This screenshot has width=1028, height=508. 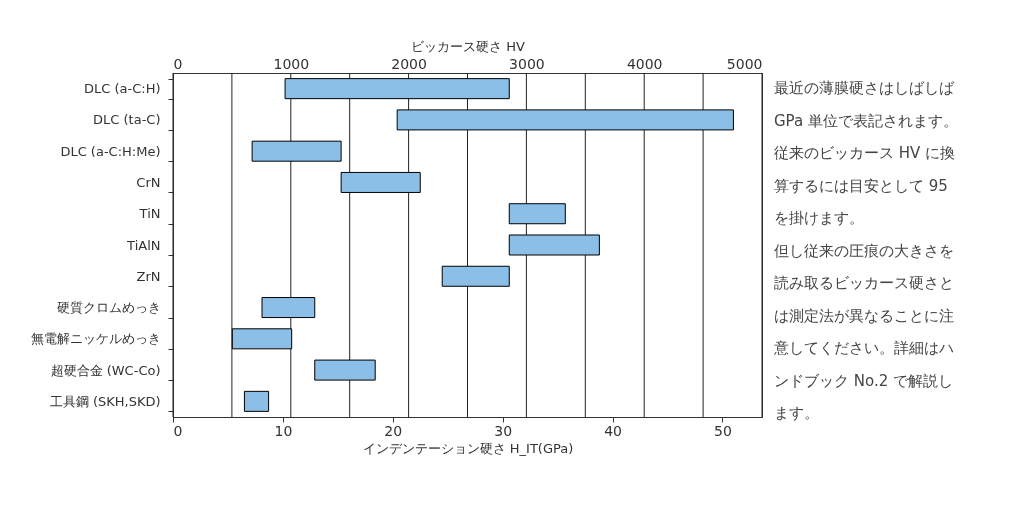 What do you see at coordinates (863, 331) in the screenshot?
I see `text: 但し従来の圧痕の大きさを読み取るビッカース硬さとは測定法が異なることに注意してください。詳細はハンドブック No.2 で解説します。` at bounding box center [863, 331].